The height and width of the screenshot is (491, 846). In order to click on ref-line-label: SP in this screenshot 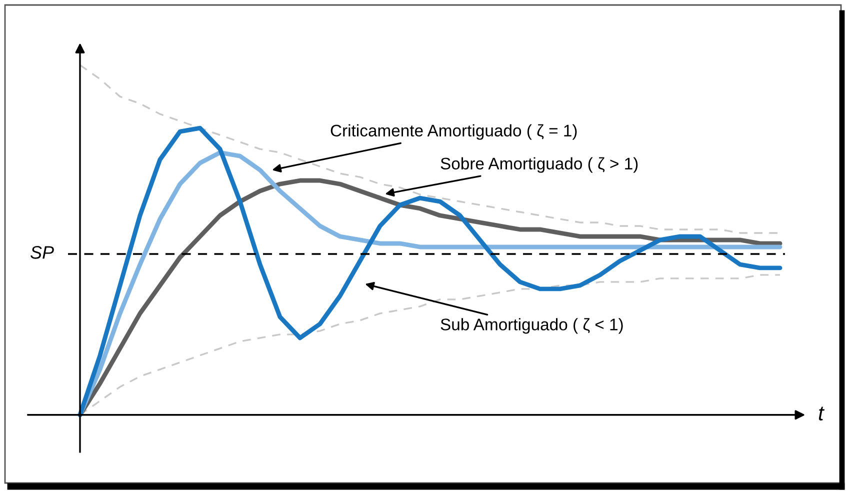, I will do `click(42, 252)`.